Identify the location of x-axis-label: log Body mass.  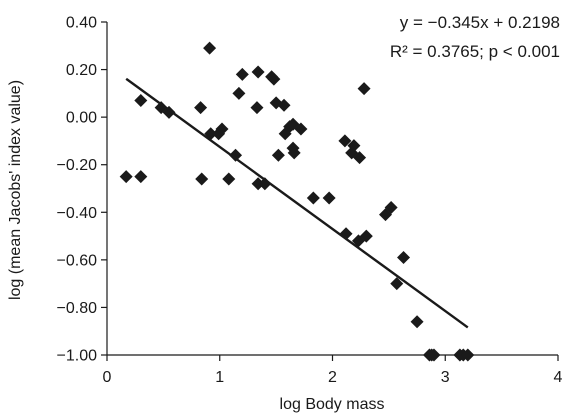
(332, 404).